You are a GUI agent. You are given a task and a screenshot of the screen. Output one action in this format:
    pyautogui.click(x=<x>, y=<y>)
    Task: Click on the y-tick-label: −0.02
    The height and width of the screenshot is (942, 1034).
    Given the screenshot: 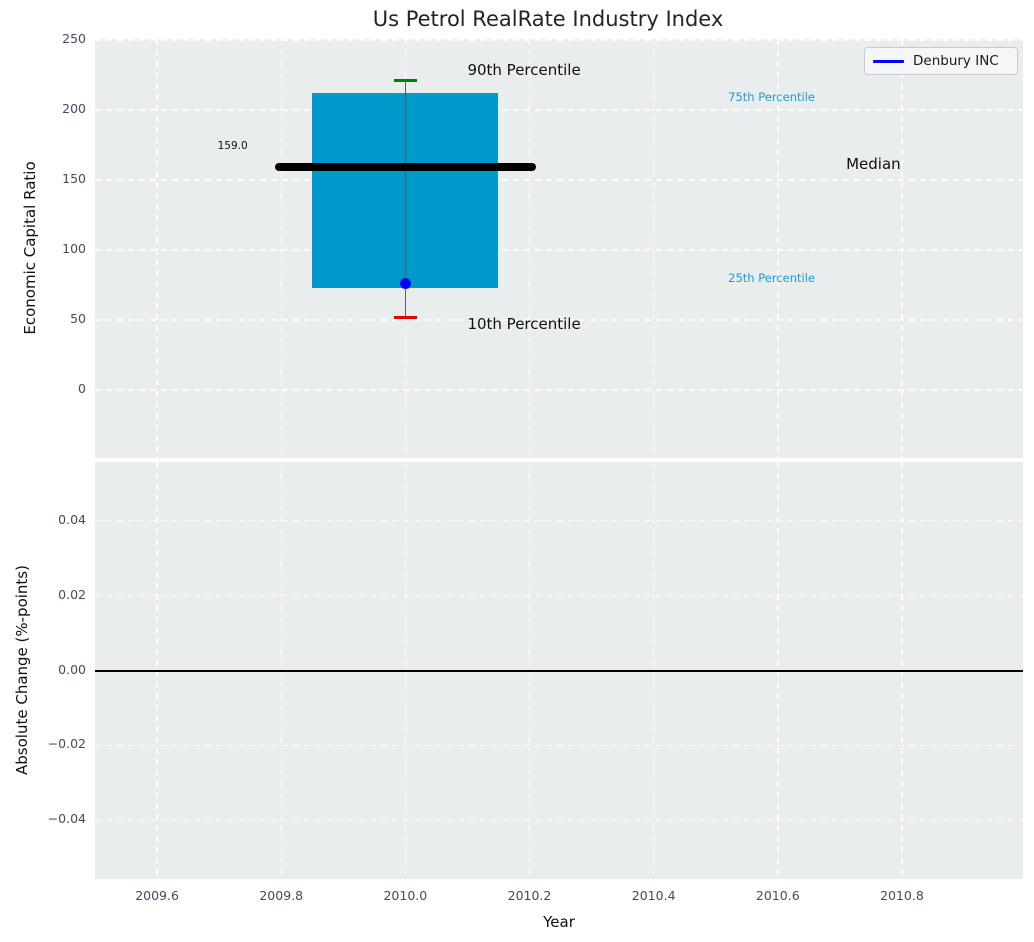 What is the action you would take?
    pyautogui.click(x=66, y=744)
    